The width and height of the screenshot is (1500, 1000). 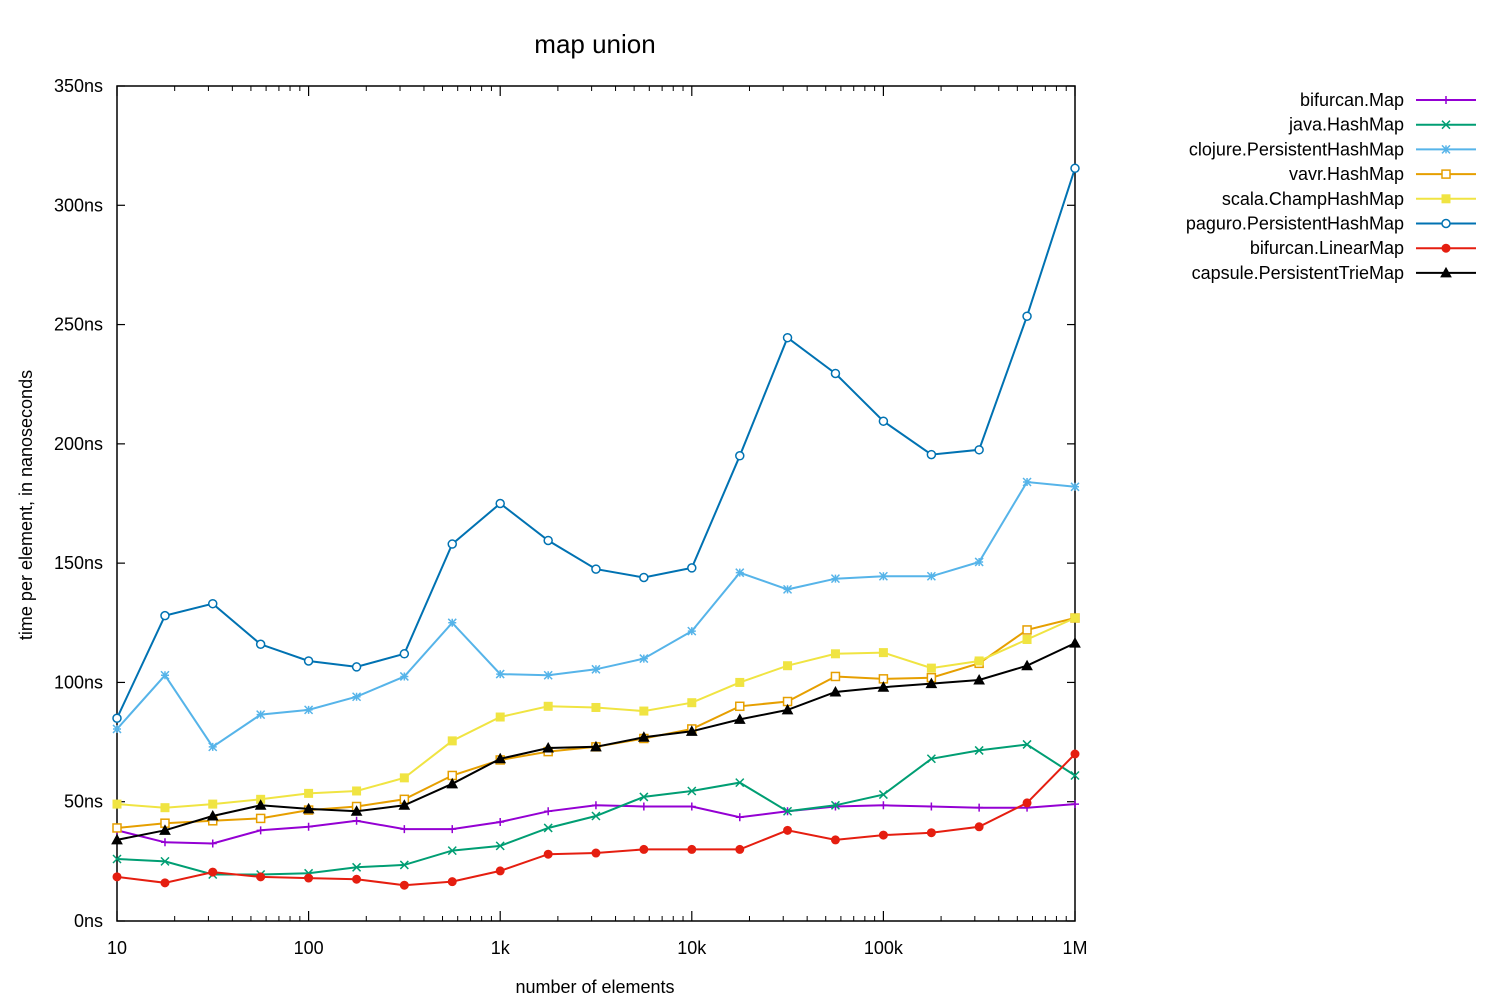 What do you see at coordinates (1382, 174) in the screenshot?
I see `legend-entry: vavr.HashMap` at bounding box center [1382, 174].